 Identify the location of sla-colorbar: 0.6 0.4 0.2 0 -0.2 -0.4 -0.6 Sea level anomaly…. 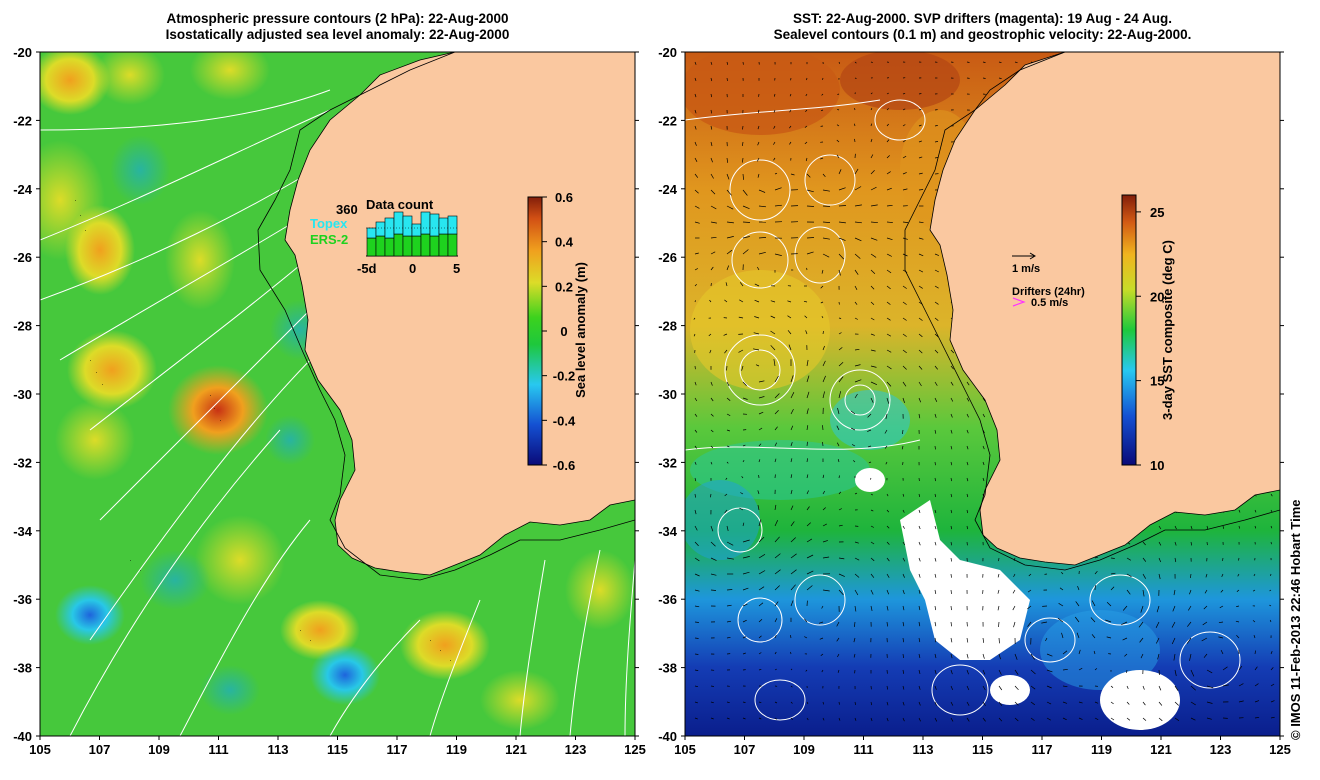
(557, 331).